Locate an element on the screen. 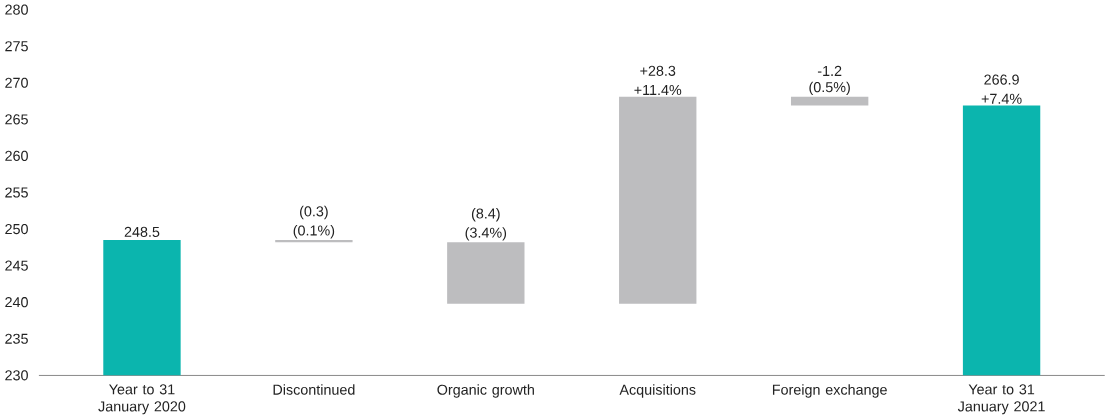 The width and height of the screenshot is (1105, 419). data-label: -1.2 is located at coordinates (829, 70).